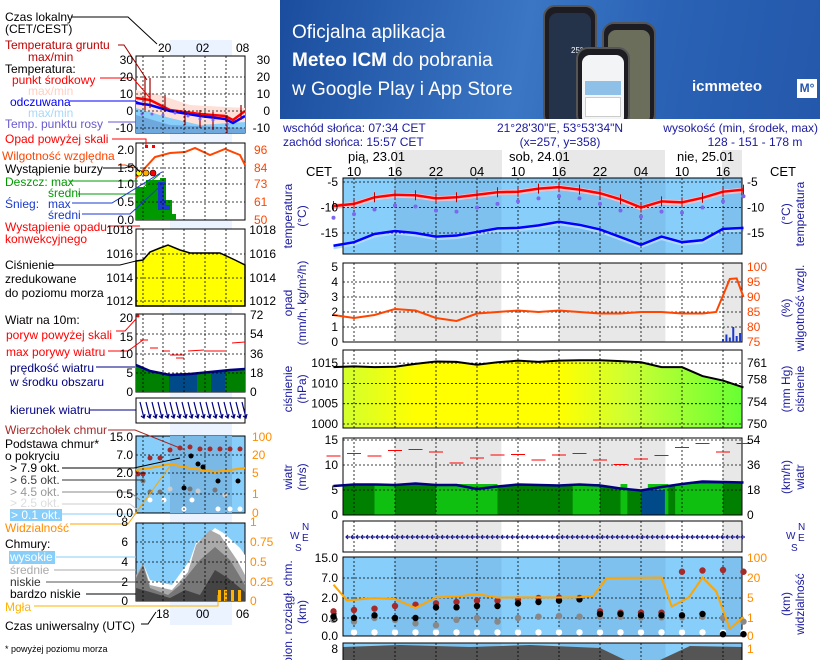  Describe the element at coordinates (190, 353) in the screenshot. I see `legend-wind-chart` at that location.